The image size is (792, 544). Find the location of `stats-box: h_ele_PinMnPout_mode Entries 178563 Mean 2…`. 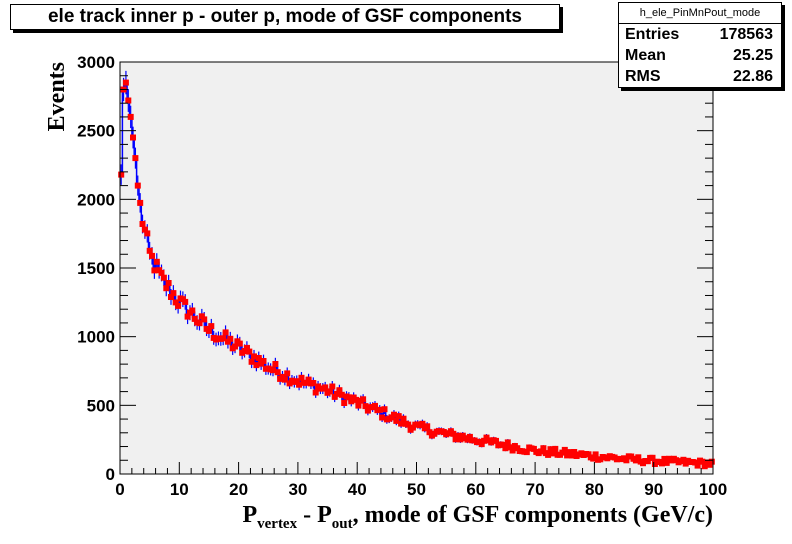

stats-box: h_ele_PinMnPout_mode Entries 178563 Mean 2… is located at coordinates (700, 45).